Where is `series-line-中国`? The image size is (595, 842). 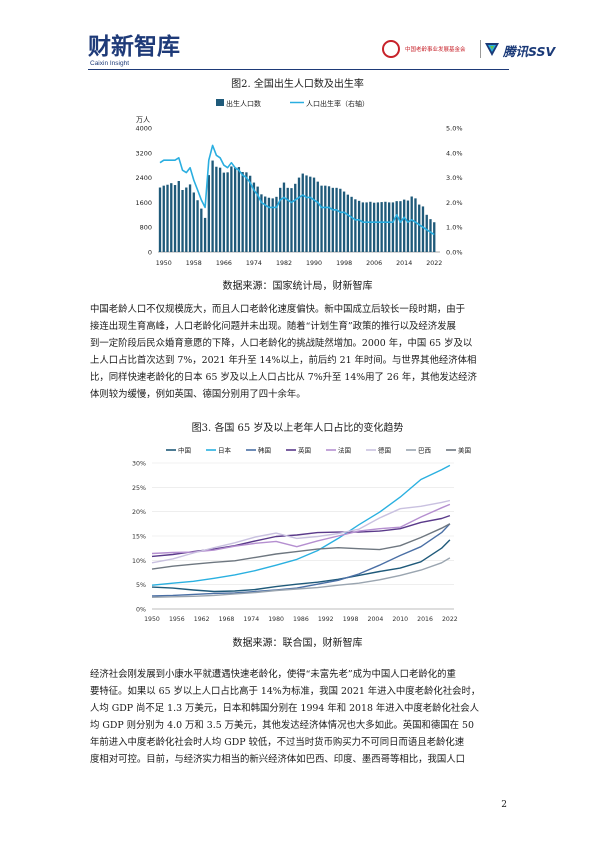 series-line-中国 is located at coordinates (301, 566).